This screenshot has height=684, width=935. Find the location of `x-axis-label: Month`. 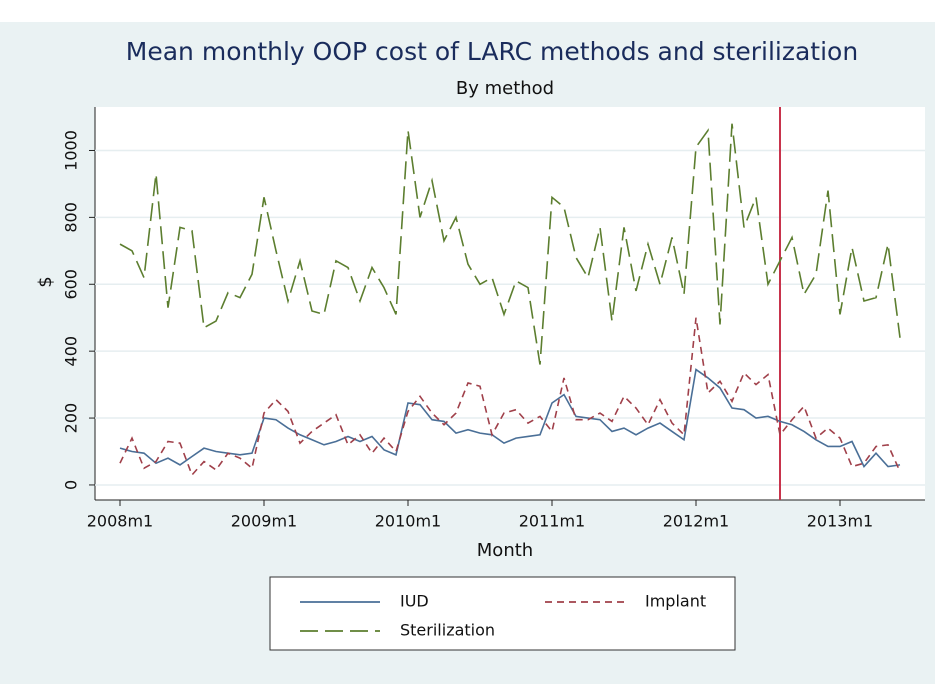

x-axis-label: Month is located at coordinates (505, 550).